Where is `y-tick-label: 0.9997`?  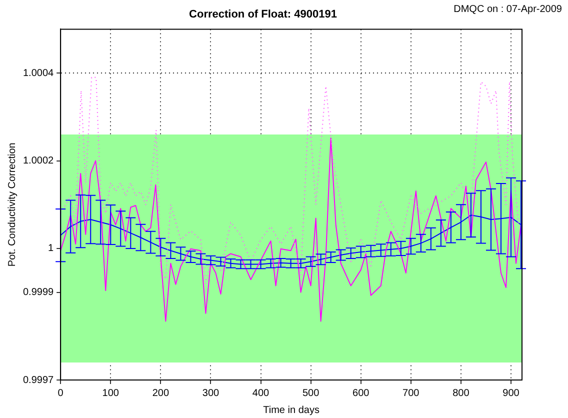
y-tick-label: 0.9997 is located at coordinates (38, 380).